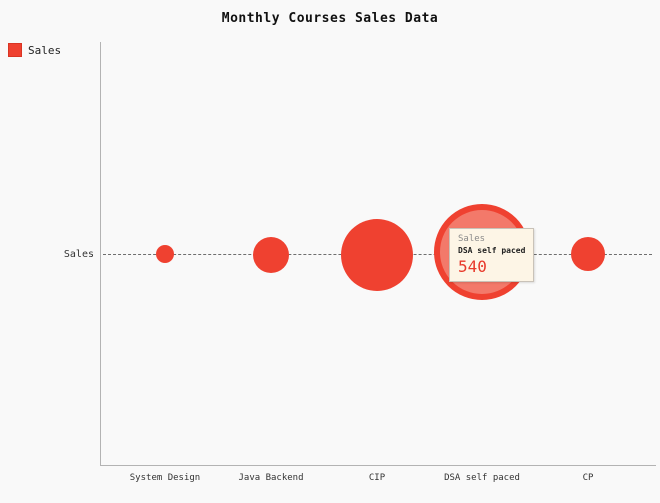 This screenshot has height=503, width=660. What do you see at coordinates (492, 250) in the screenshot?
I see `tooltip-category-label: DSA self paced` at bounding box center [492, 250].